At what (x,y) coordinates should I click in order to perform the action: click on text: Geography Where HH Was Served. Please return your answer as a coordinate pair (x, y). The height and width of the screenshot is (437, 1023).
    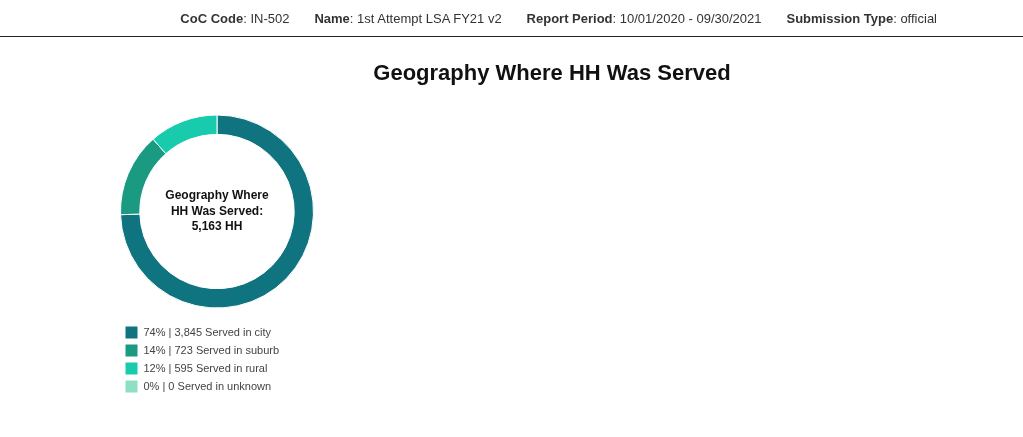
    Looking at the image, I should click on (552, 73).